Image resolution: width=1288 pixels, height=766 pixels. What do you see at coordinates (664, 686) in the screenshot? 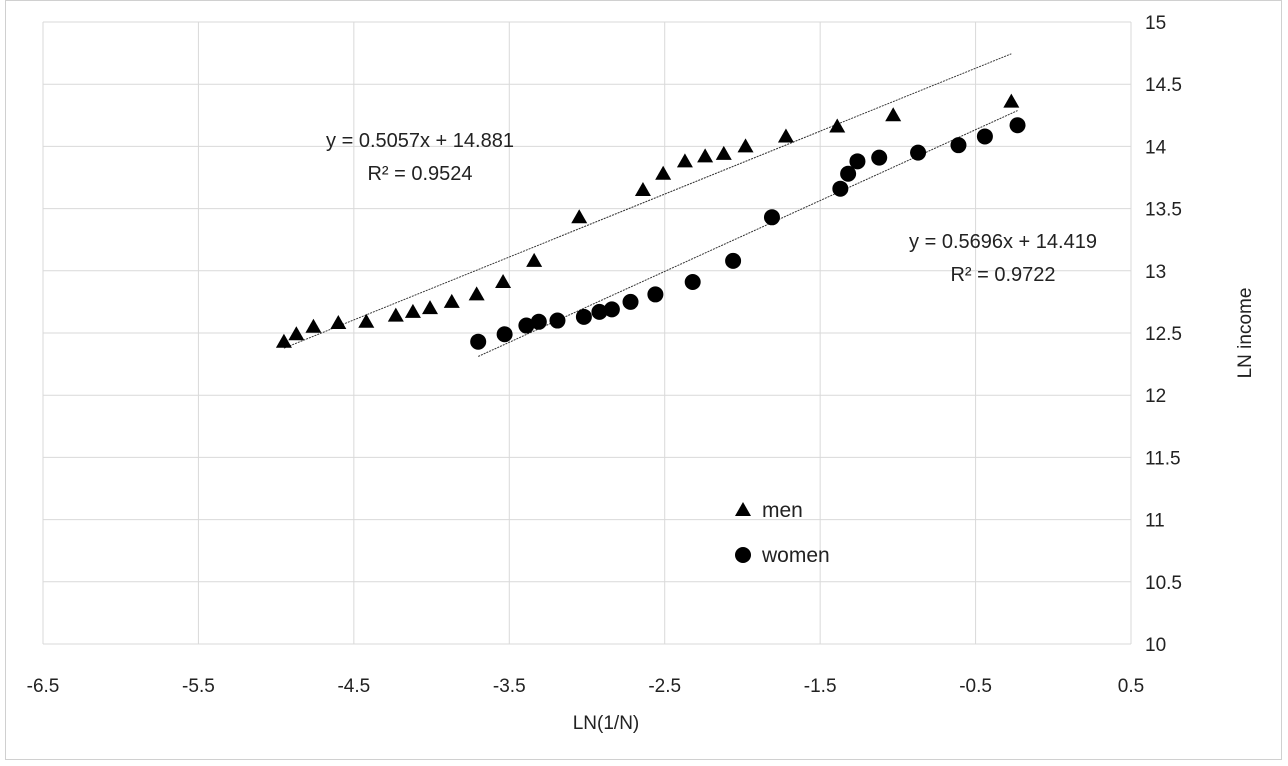
I see `x-tick-label: -2.5` at bounding box center [664, 686].